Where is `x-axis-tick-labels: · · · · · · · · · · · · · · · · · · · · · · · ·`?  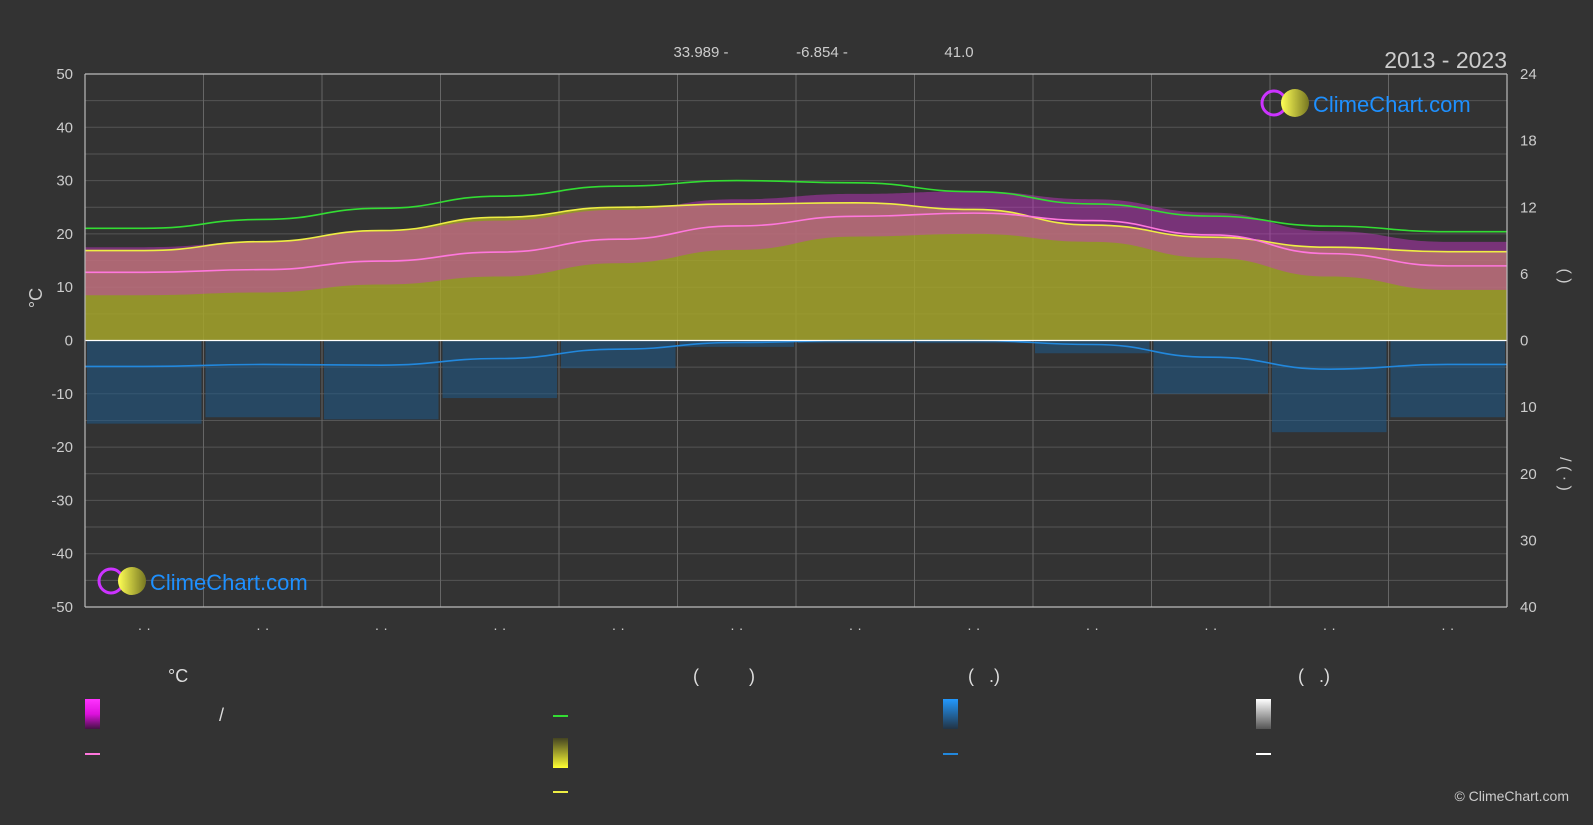
x-axis-tick-labels: · · · · · · · · · · · · · · · · · · · · · · · · is located at coordinates (796, 628).